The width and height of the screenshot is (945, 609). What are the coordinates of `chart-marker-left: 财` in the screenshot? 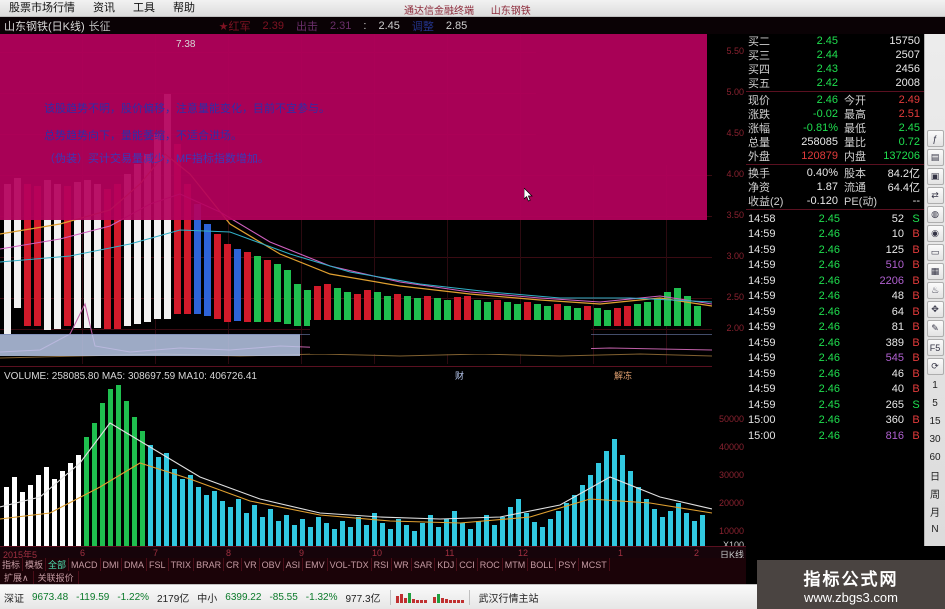 It's located at (460, 376).